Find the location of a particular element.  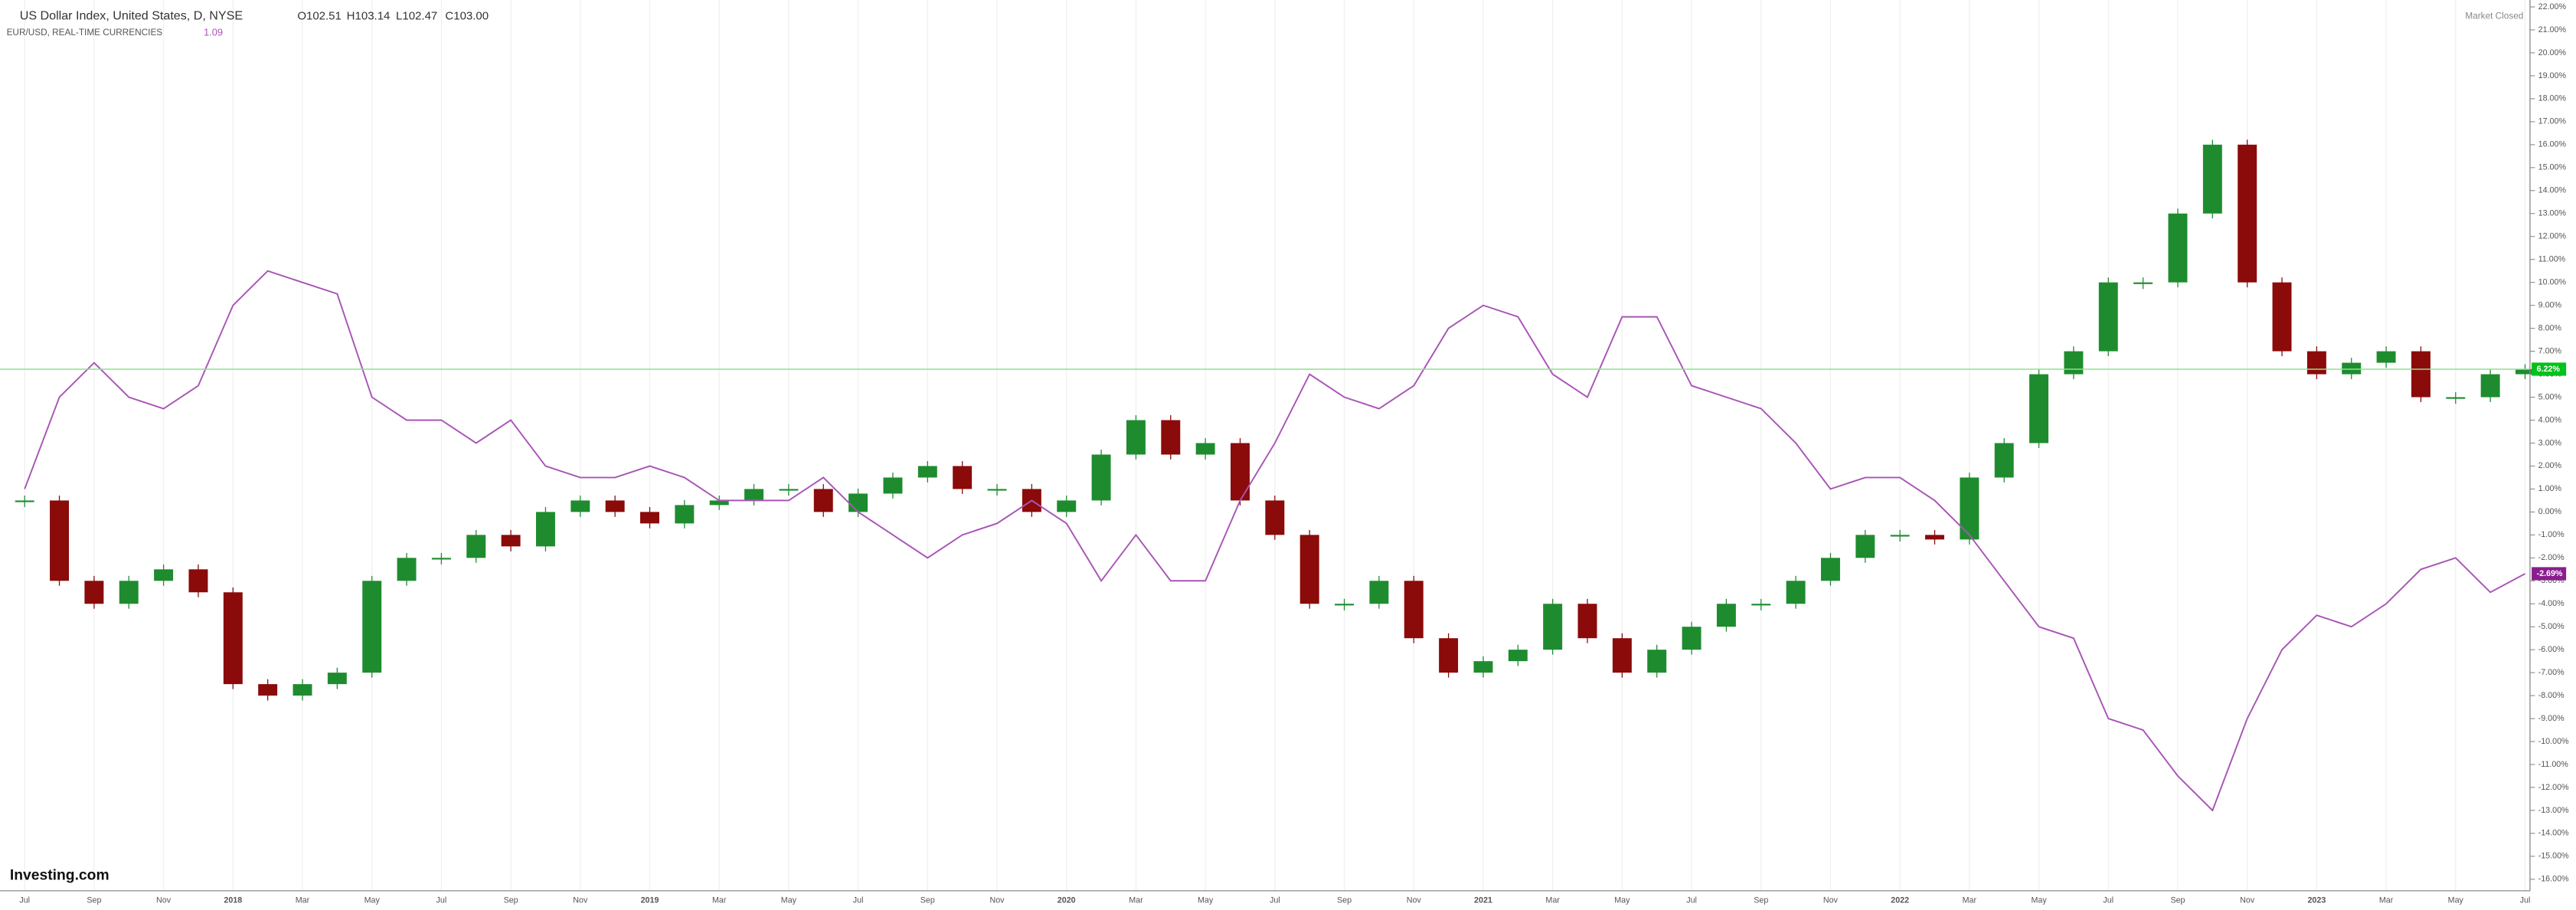

chart-title: US Dollar Index, United States, D, NYSE is located at coordinates (132, 16).